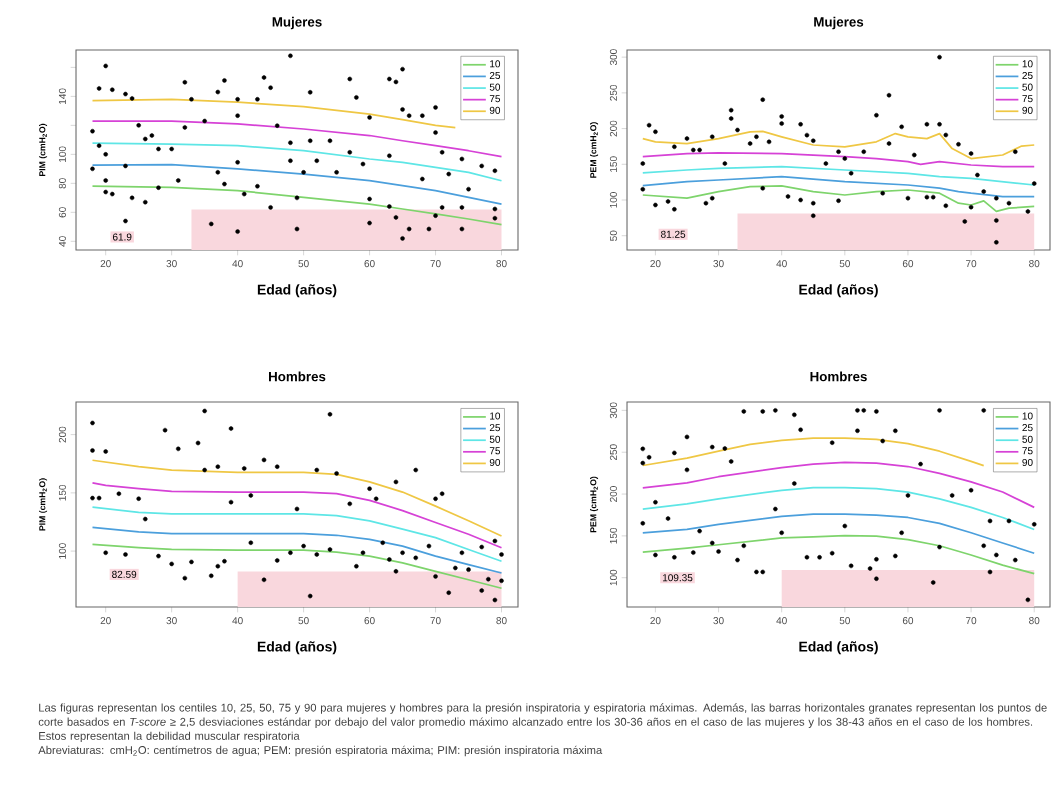 The height and width of the screenshot is (797, 1062). What do you see at coordinates (320, 751) in the screenshot?
I see `text: Abreviaturas: cmH$_{2}$O: centímetros de agua; PEM: presión espiratoria máxima; PIM: presión inspiratoria máxima` at bounding box center [320, 751].